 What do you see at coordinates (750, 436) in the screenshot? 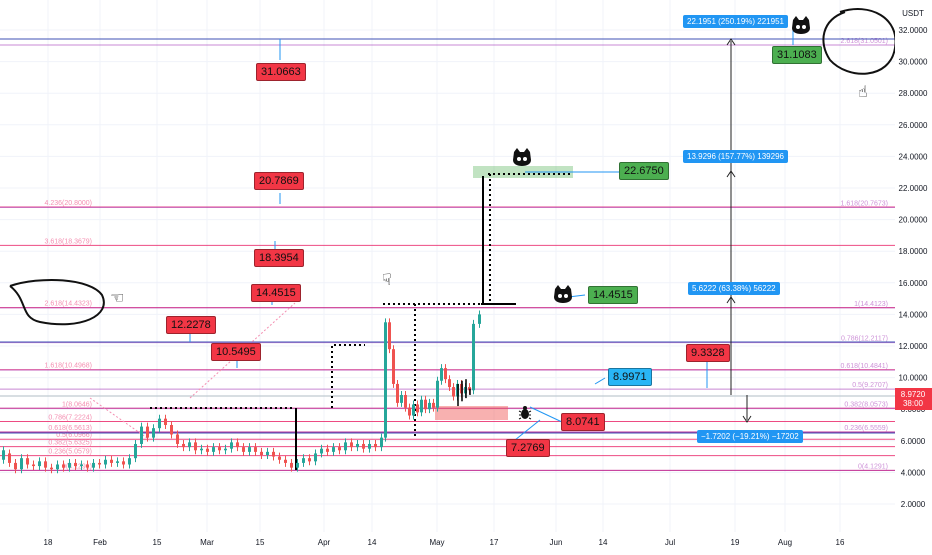
I see `measure-label: −1.7202 (−19.21%) −17202` at bounding box center [750, 436].